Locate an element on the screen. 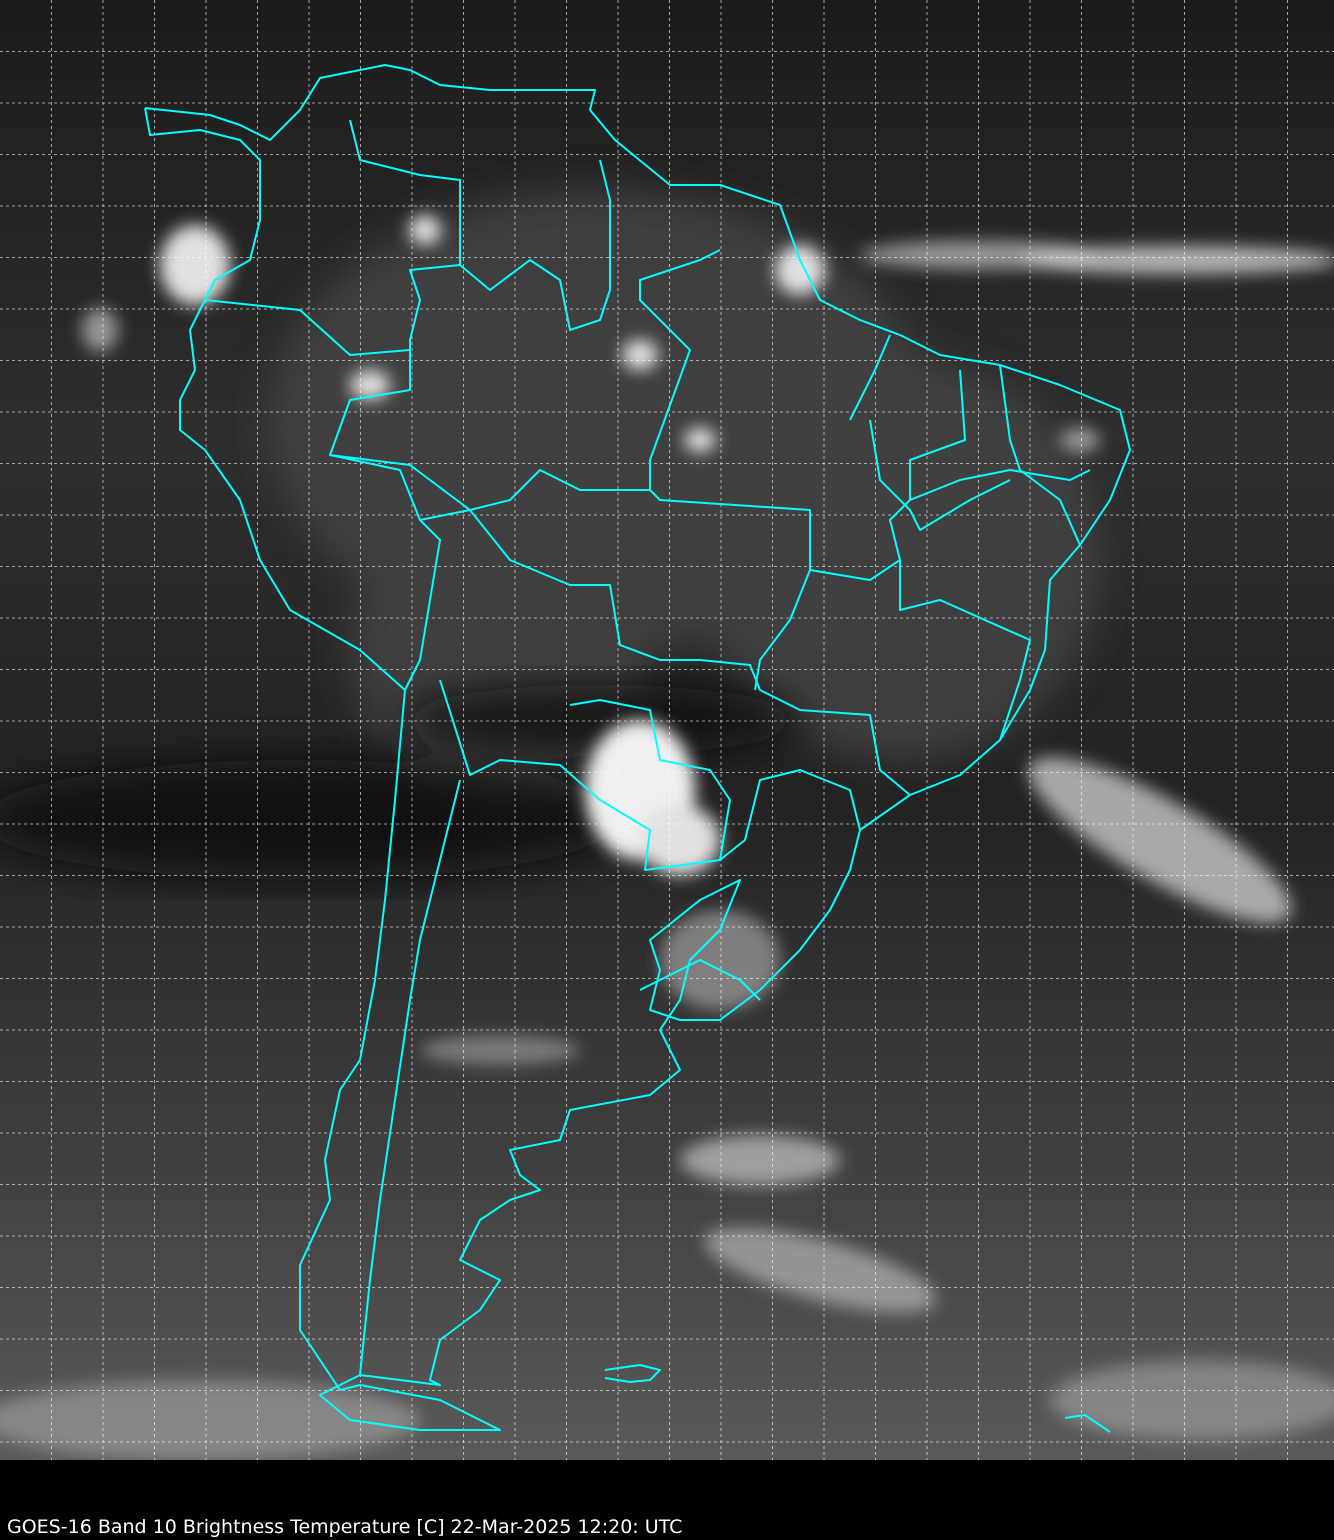 The width and height of the screenshot is (1334, 1540). caption-bar is located at coordinates (667, 1500).